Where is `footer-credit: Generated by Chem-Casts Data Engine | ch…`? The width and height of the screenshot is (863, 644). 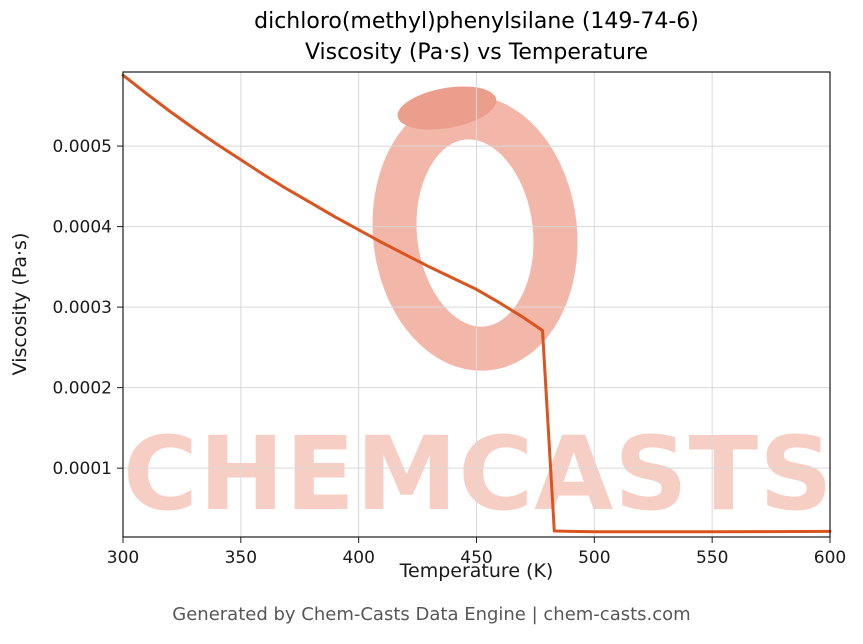 footer-credit: Generated by Chem-Casts Data Engine | ch… is located at coordinates (431, 614).